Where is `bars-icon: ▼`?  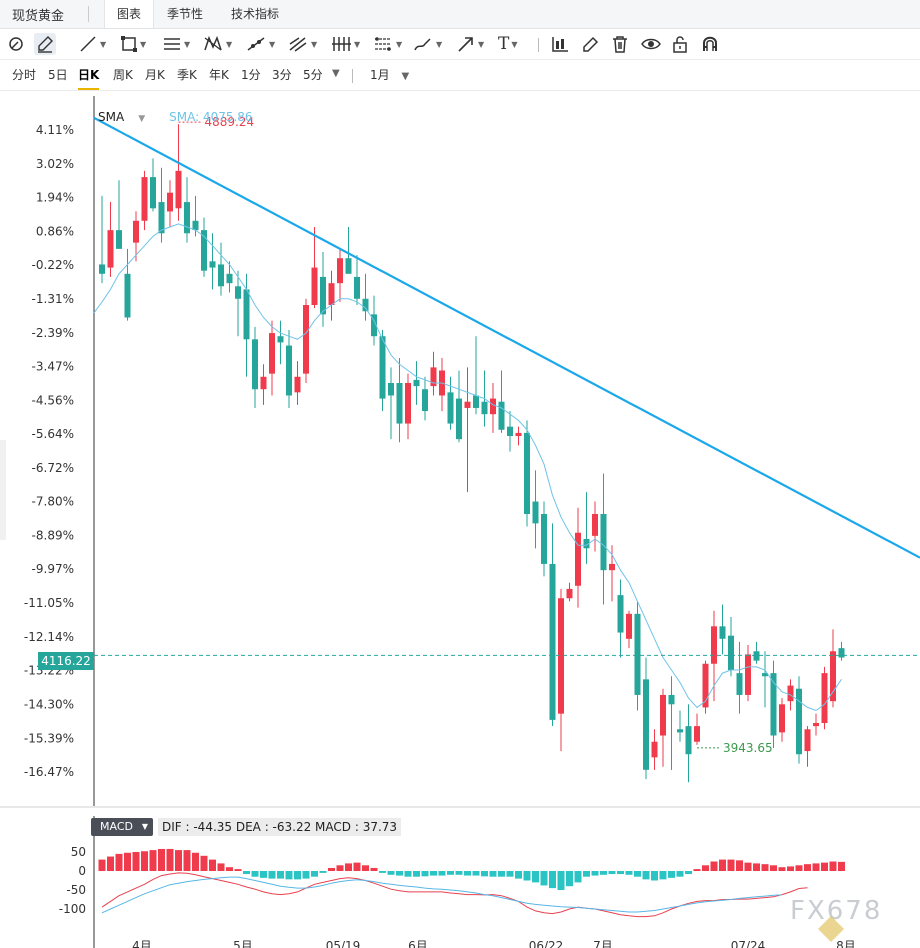
bars-icon: ▼ is located at coordinates (345, 44).